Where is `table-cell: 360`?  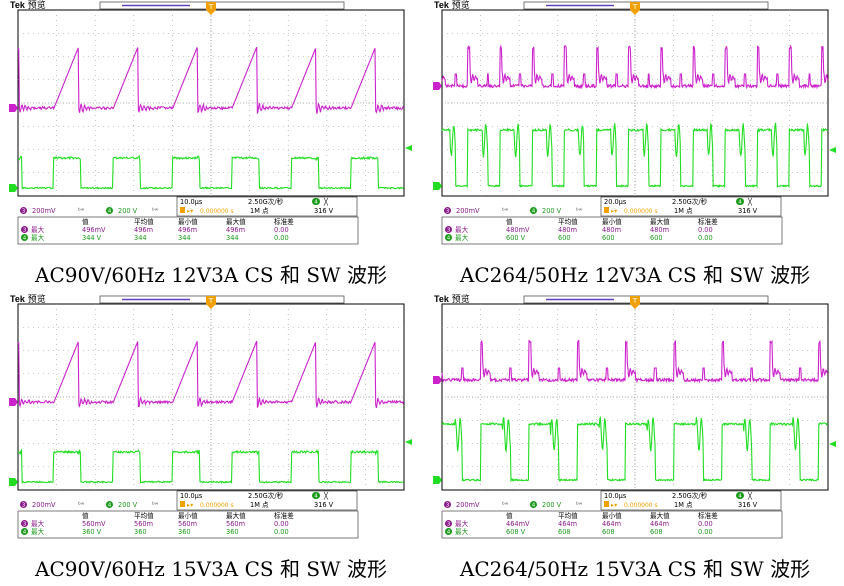 table-cell: 360 is located at coordinates (232, 532).